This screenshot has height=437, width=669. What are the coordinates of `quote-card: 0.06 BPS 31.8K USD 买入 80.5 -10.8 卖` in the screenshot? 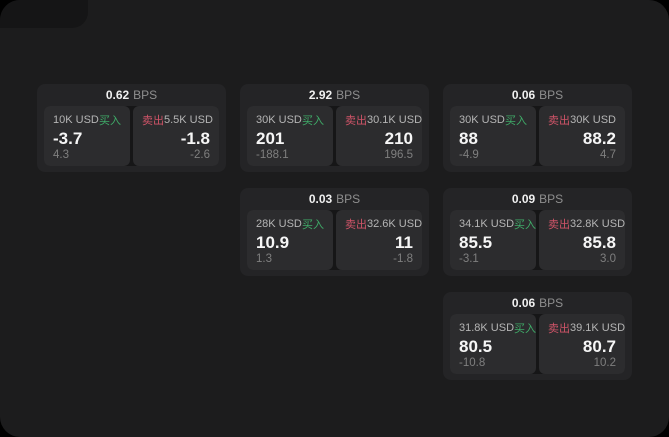 It's located at (537, 336).